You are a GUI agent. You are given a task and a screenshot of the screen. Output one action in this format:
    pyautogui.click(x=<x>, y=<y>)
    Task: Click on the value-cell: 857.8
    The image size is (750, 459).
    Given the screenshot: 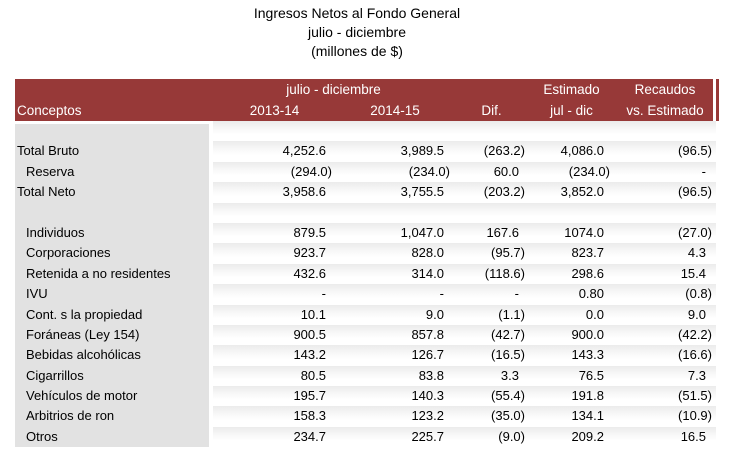 What is the action you would take?
    pyautogui.click(x=395, y=335)
    